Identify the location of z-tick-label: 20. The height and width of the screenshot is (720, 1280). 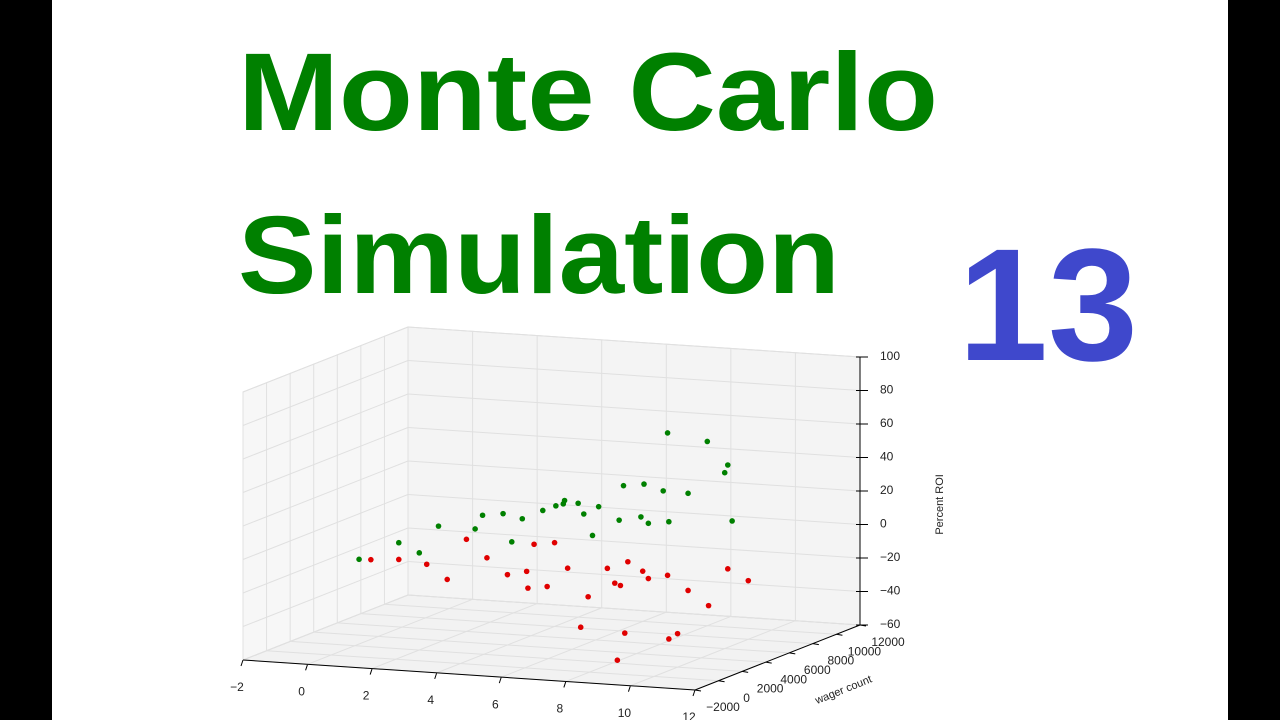
(887, 490).